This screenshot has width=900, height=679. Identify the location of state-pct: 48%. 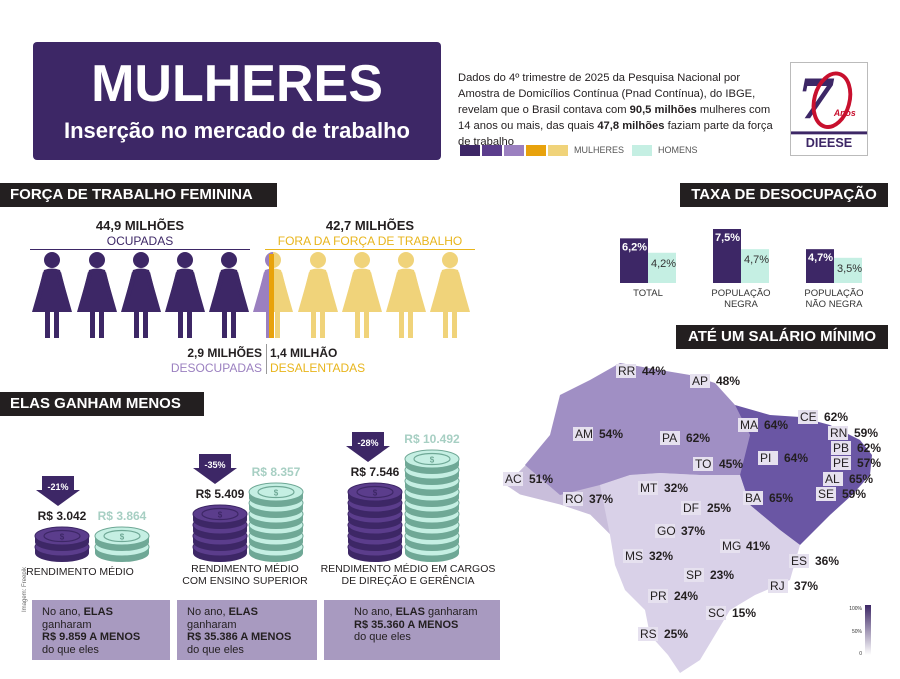
(728, 381).